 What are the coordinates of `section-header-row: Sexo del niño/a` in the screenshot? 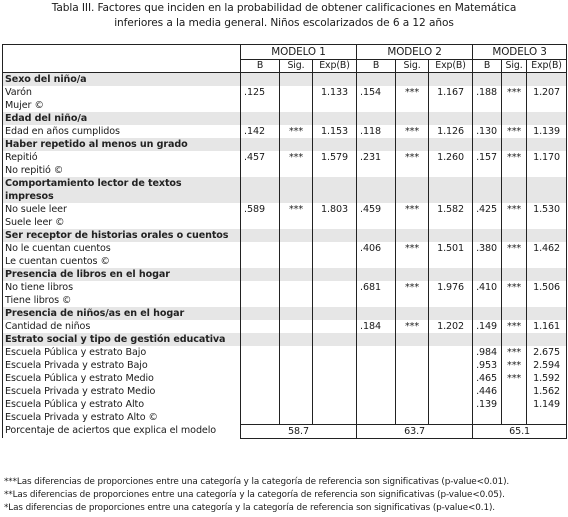 It's located at (285, 79).